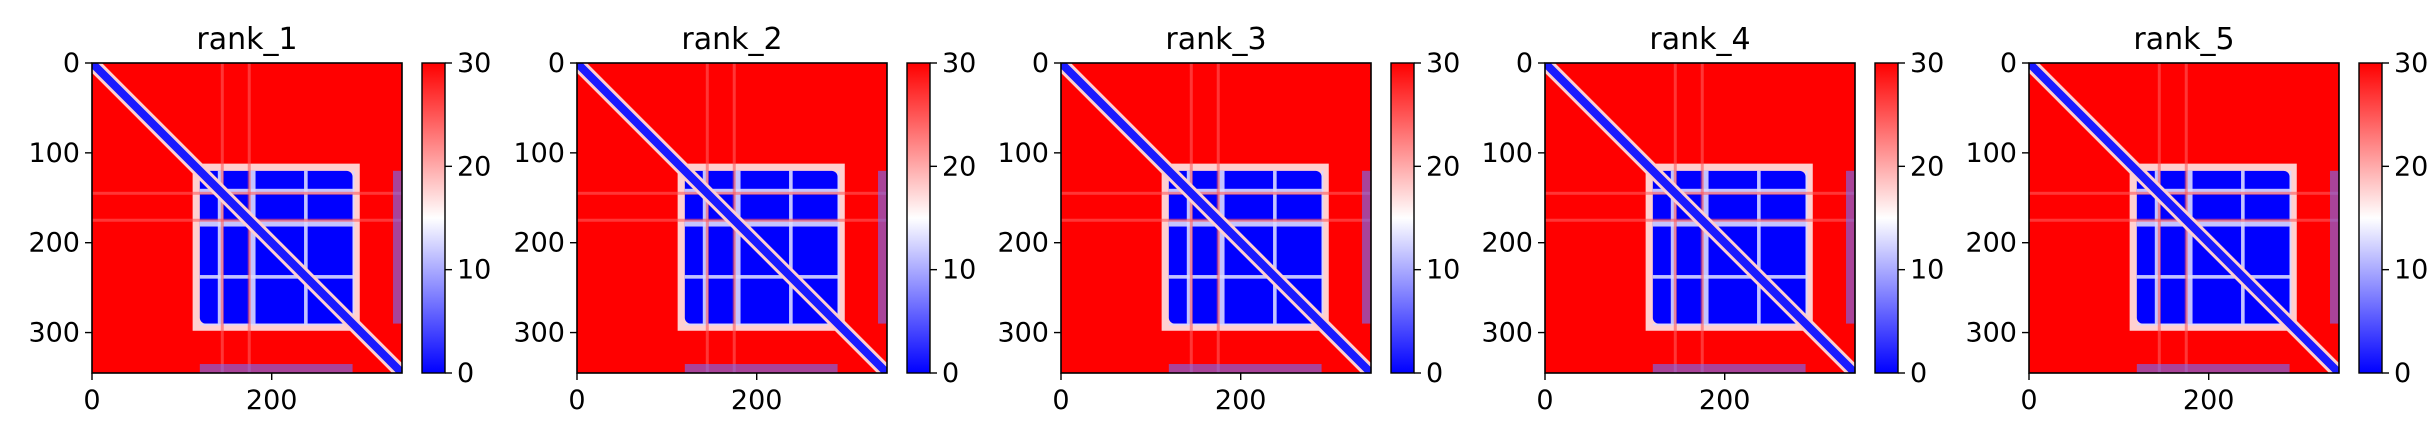 This screenshot has width=2435, height=442. I want to click on panel-title: rank_2, so click(731, 39).